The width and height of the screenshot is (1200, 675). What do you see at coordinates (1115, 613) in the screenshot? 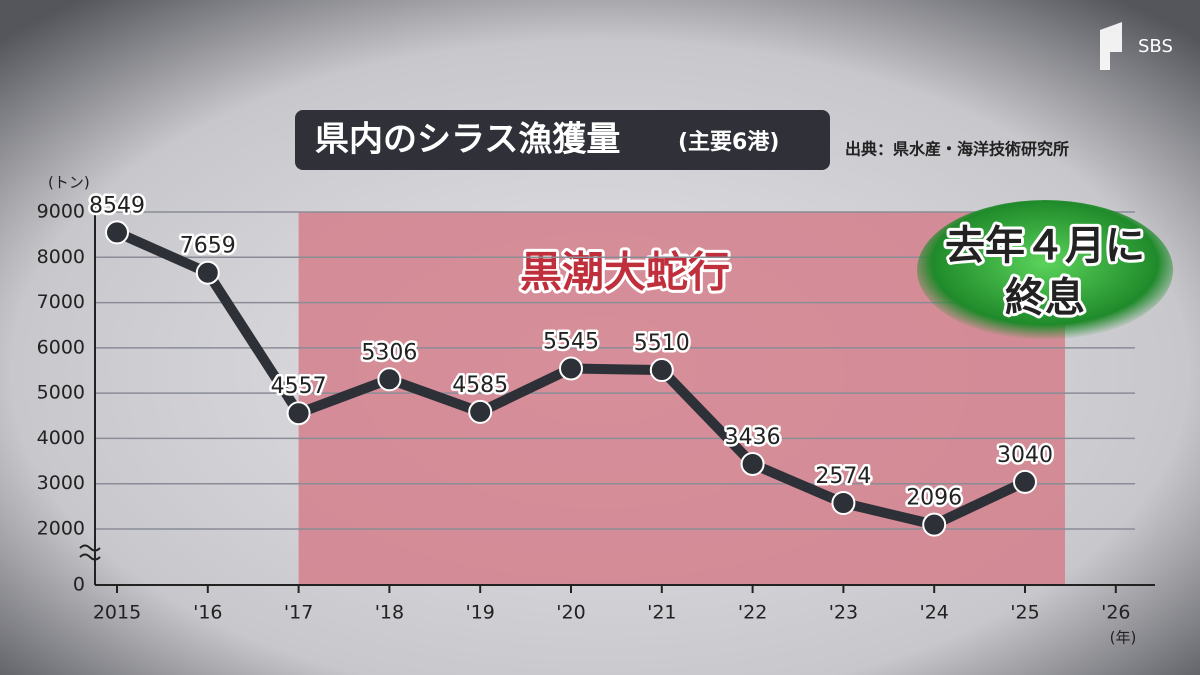
I see `x-tick-label: '26` at bounding box center [1115, 613].